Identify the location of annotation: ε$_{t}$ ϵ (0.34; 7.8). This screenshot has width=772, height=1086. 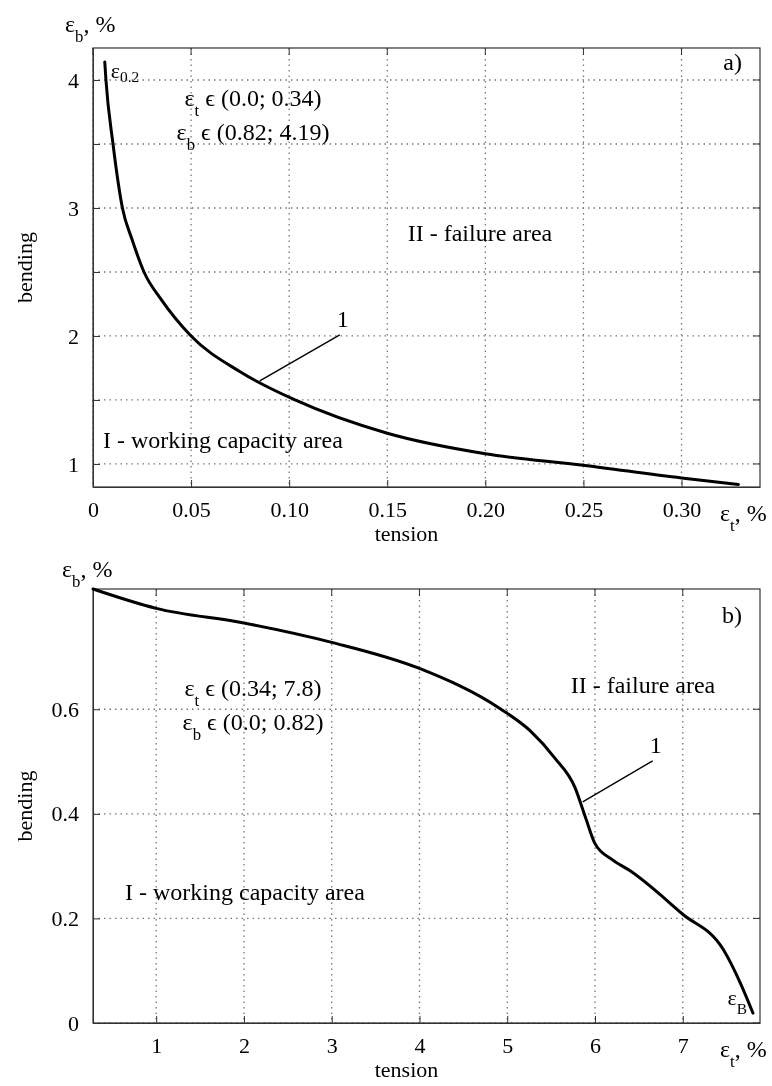
(253, 692).